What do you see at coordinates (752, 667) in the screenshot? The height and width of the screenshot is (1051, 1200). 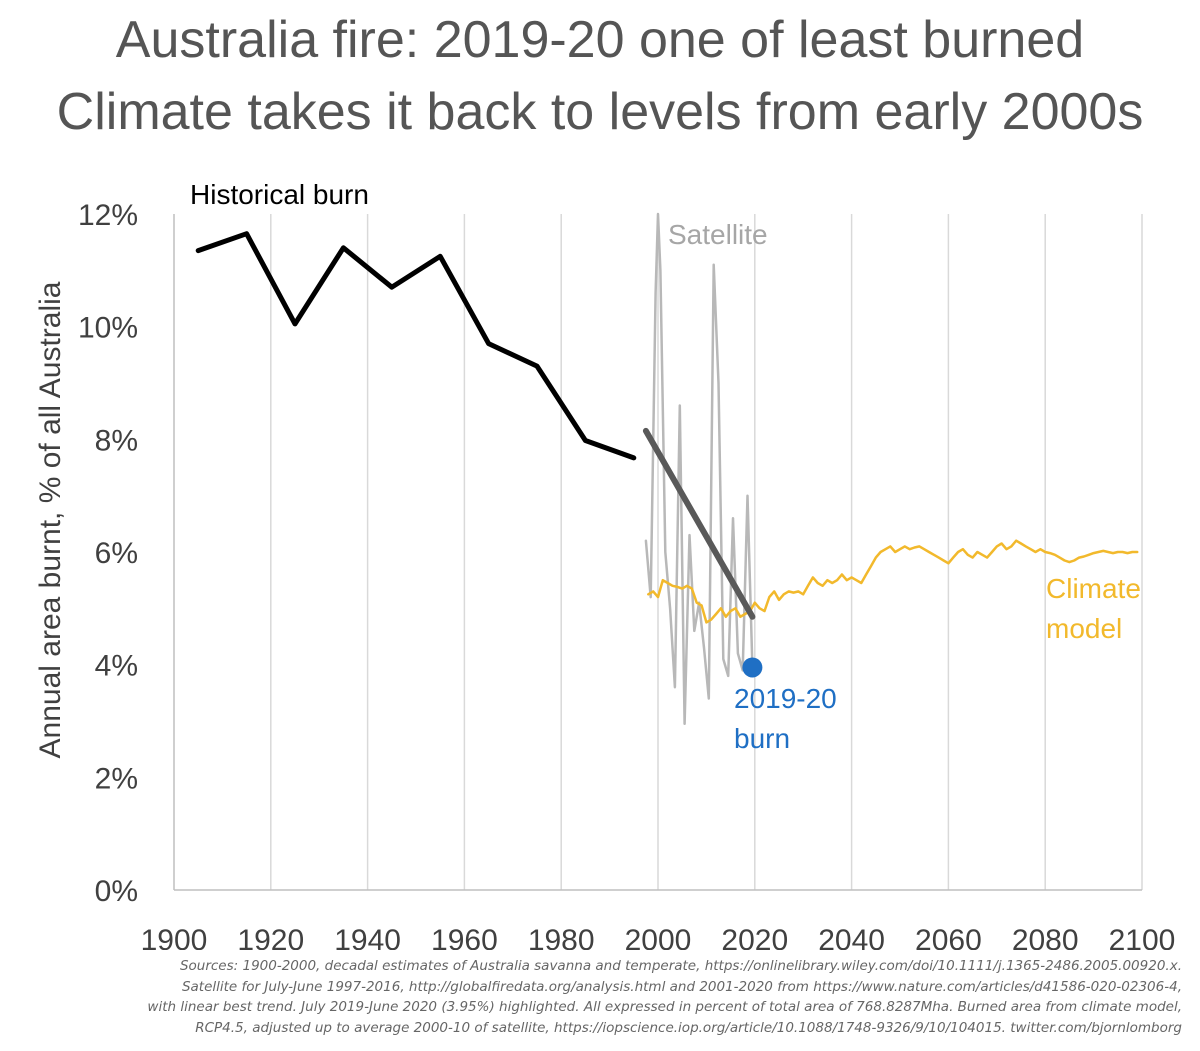 I see `highlight-2019-20-point` at bounding box center [752, 667].